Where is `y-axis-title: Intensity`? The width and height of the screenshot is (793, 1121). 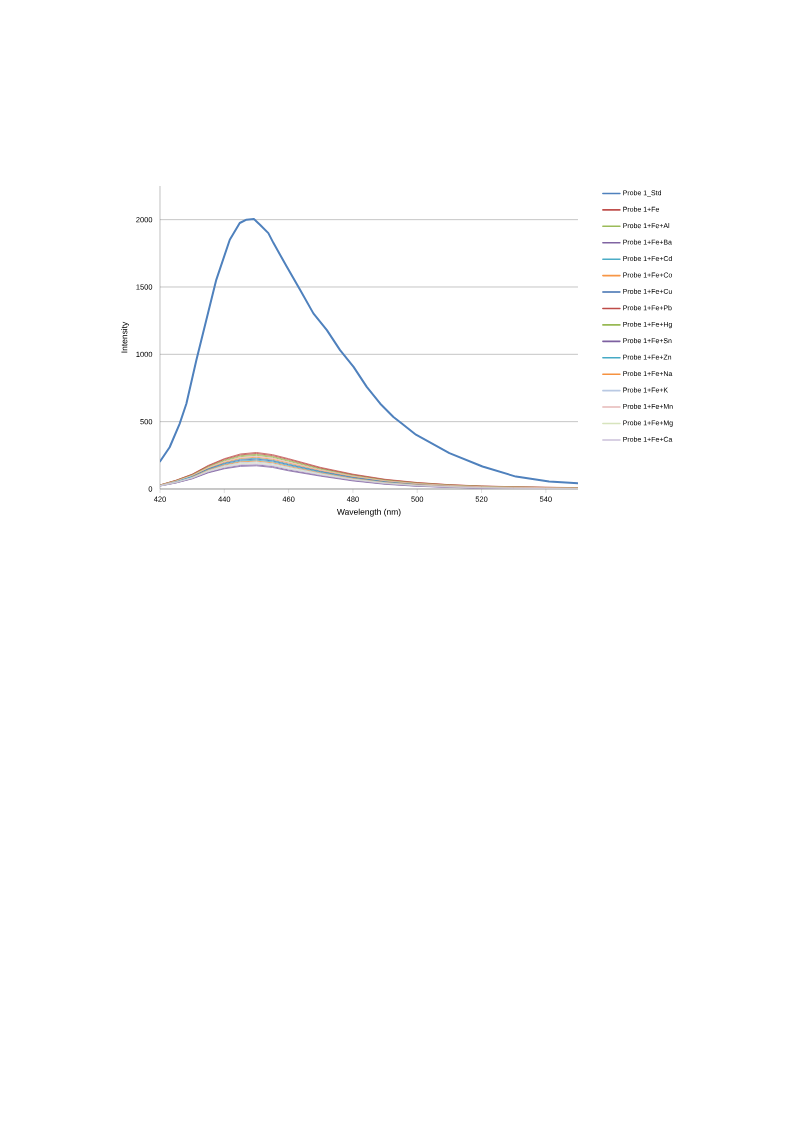 y-axis-title: Intensity is located at coordinates (125, 337).